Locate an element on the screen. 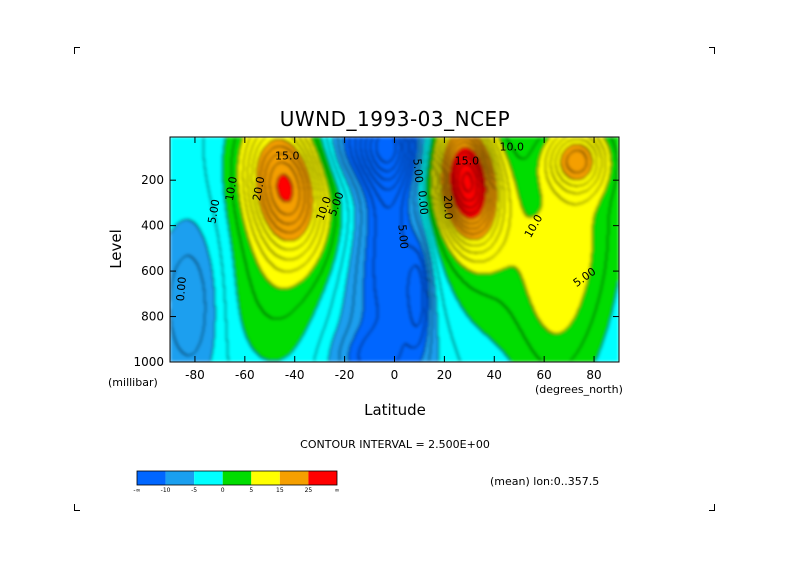  chart-title: UWND_1993-03_NCEP is located at coordinates (395, 119).